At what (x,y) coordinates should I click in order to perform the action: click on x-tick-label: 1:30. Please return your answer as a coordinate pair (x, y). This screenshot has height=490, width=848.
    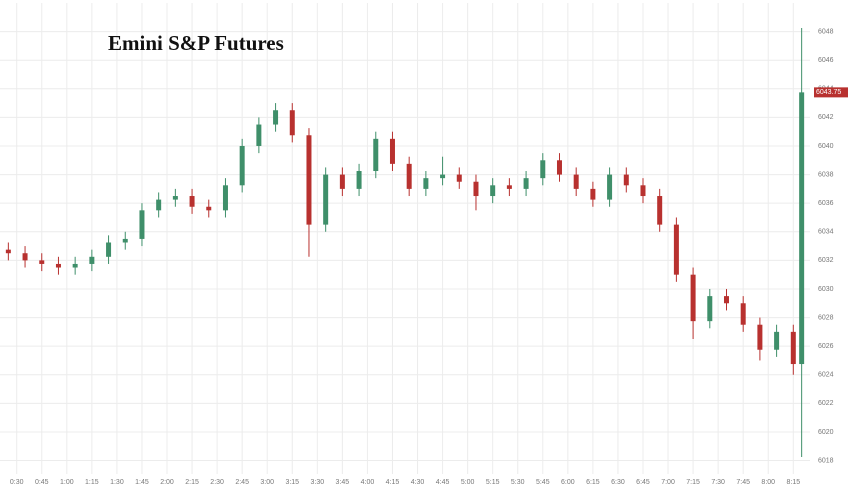
    Looking at the image, I should click on (117, 482).